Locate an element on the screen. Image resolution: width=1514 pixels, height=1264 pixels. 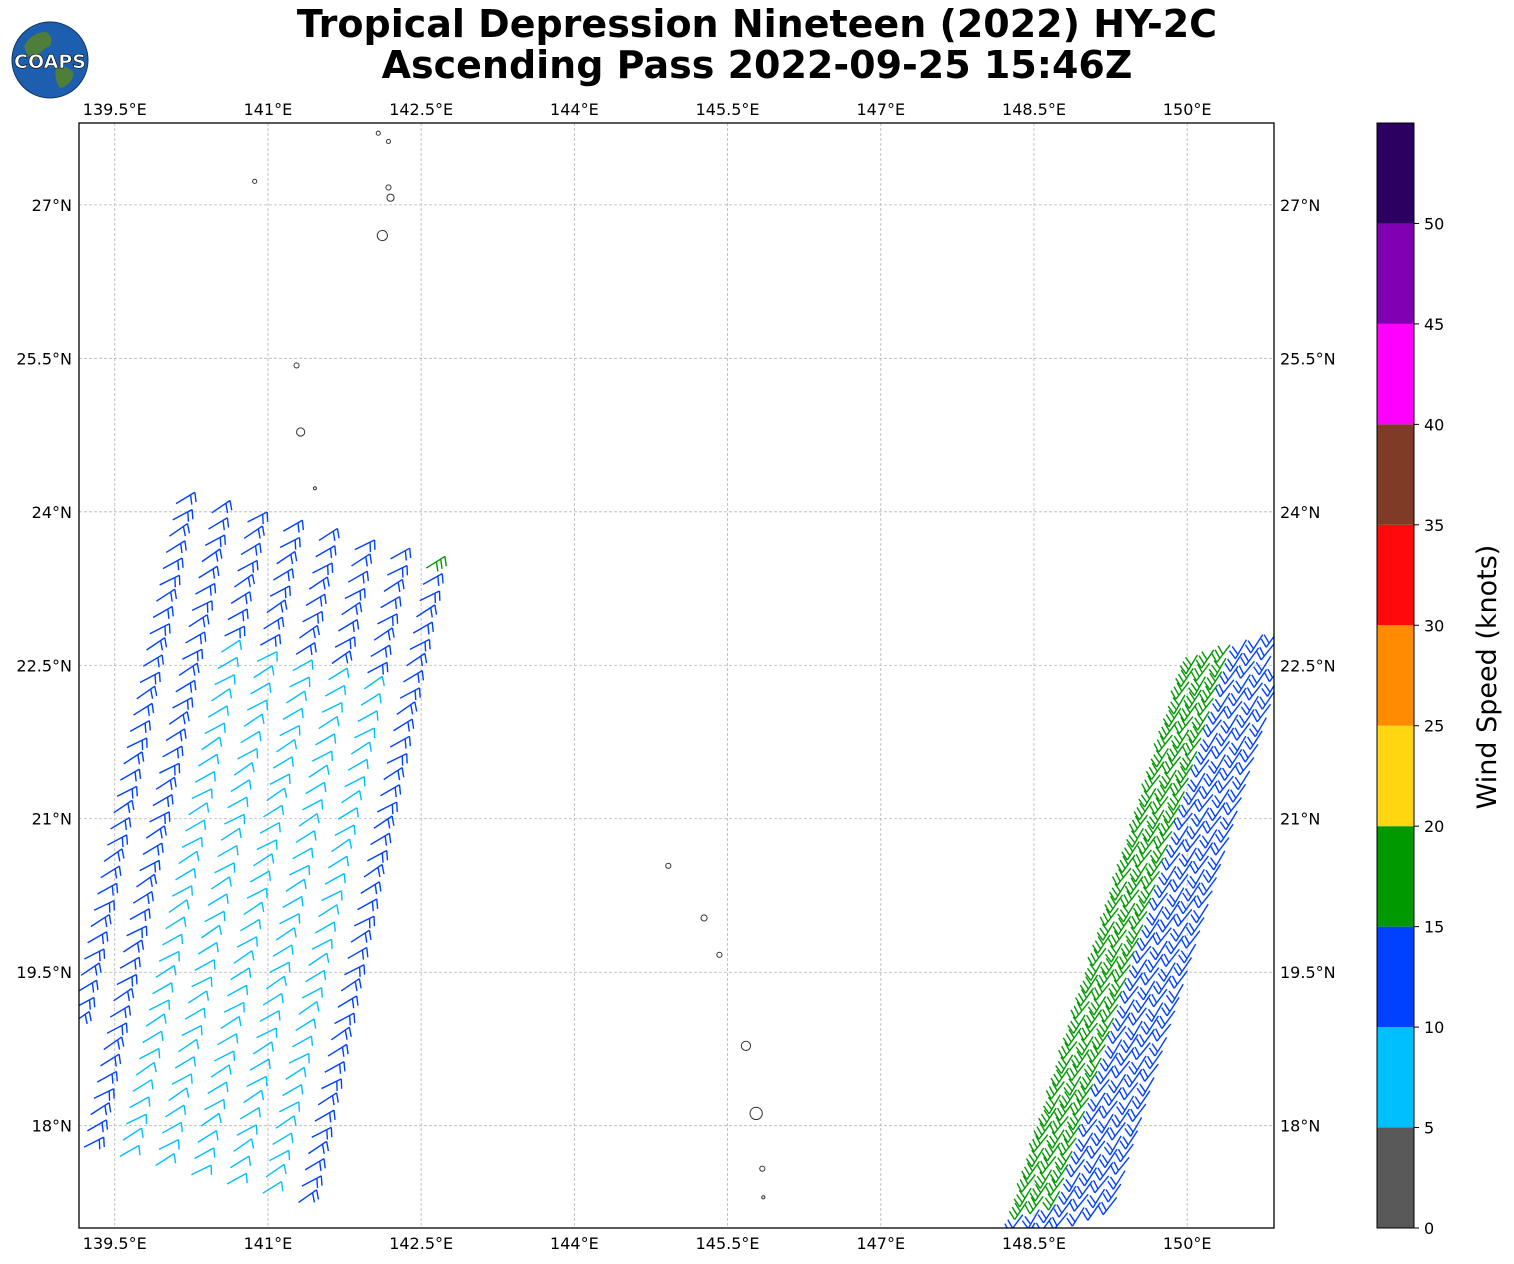
lat-tick-label-right: 25.5°N is located at coordinates (1308, 358).